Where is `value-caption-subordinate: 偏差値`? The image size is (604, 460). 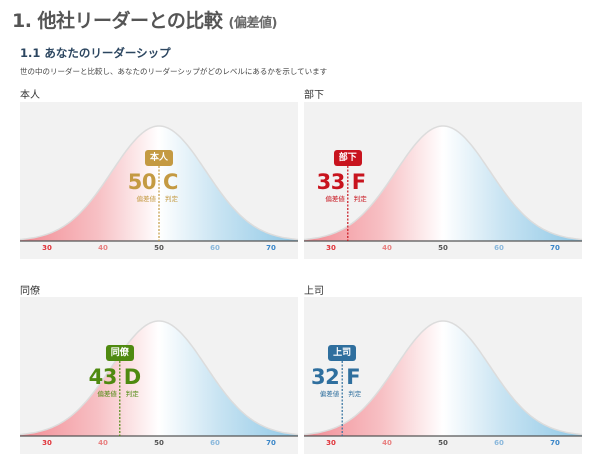 value-caption-subordinate: 偏差値 is located at coordinates (335, 199).